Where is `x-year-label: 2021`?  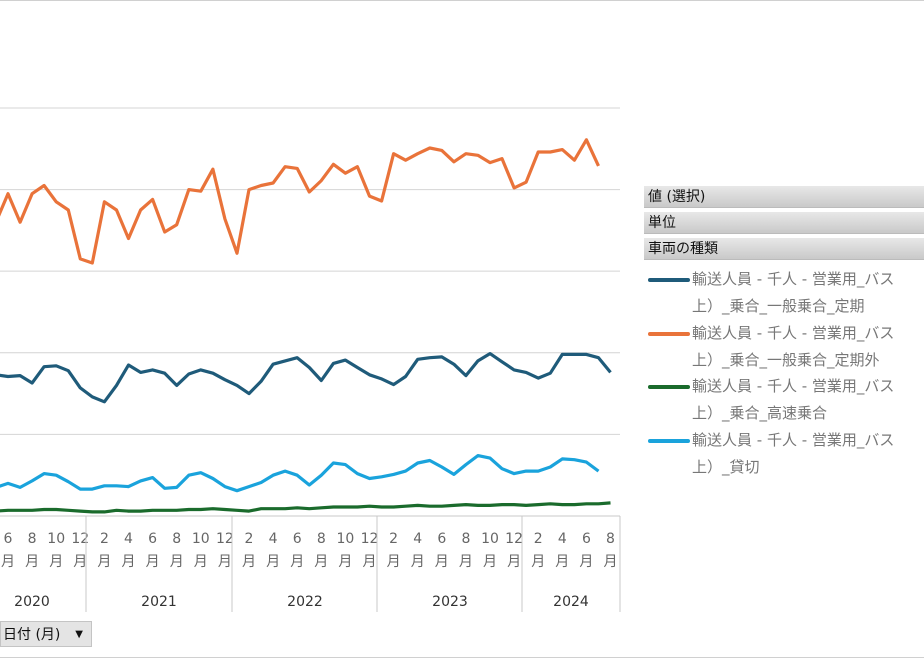
x-year-label: 2021 is located at coordinates (159, 602).